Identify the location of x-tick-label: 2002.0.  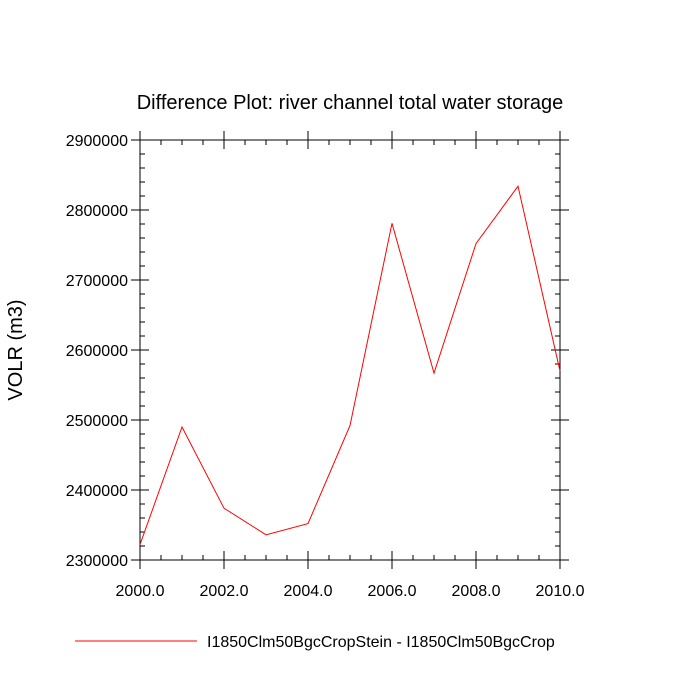
(224, 591).